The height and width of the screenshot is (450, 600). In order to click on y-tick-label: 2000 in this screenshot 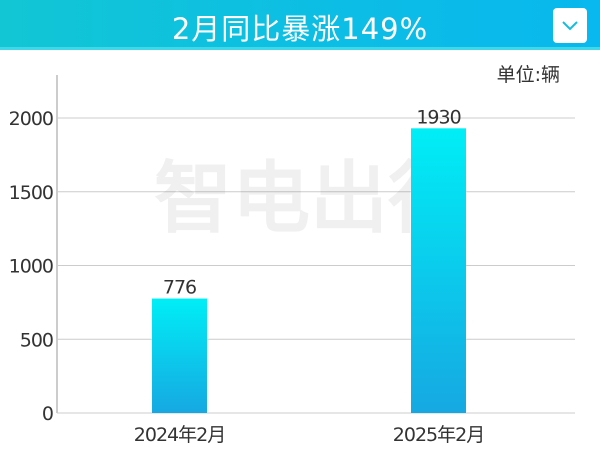, I will do `click(31, 119)`.